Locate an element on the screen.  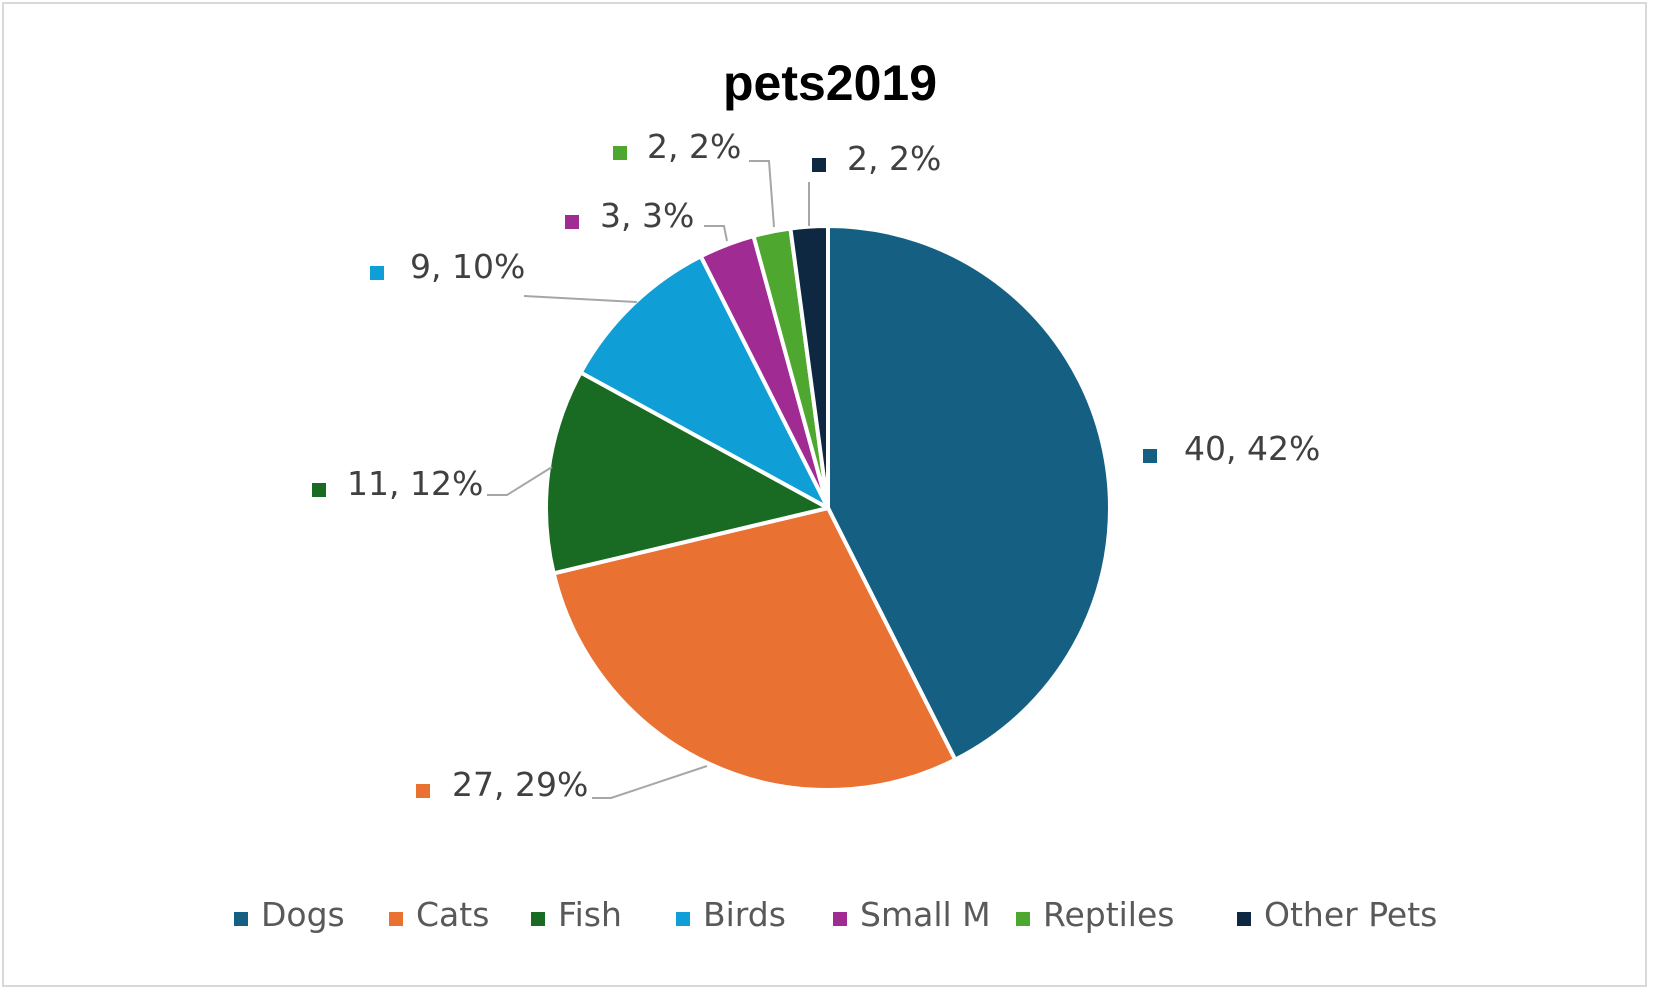
data-label-birds: 9, 10% is located at coordinates (467, 266).